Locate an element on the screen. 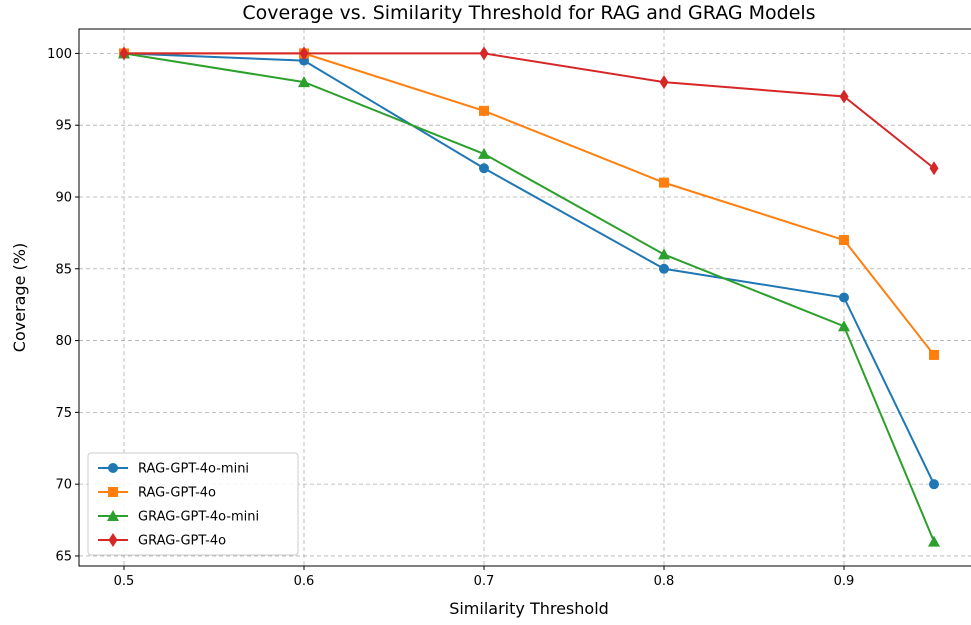 The image size is (971, 625). x-tick-label: 0.9 is located at coordinates (844, 581).